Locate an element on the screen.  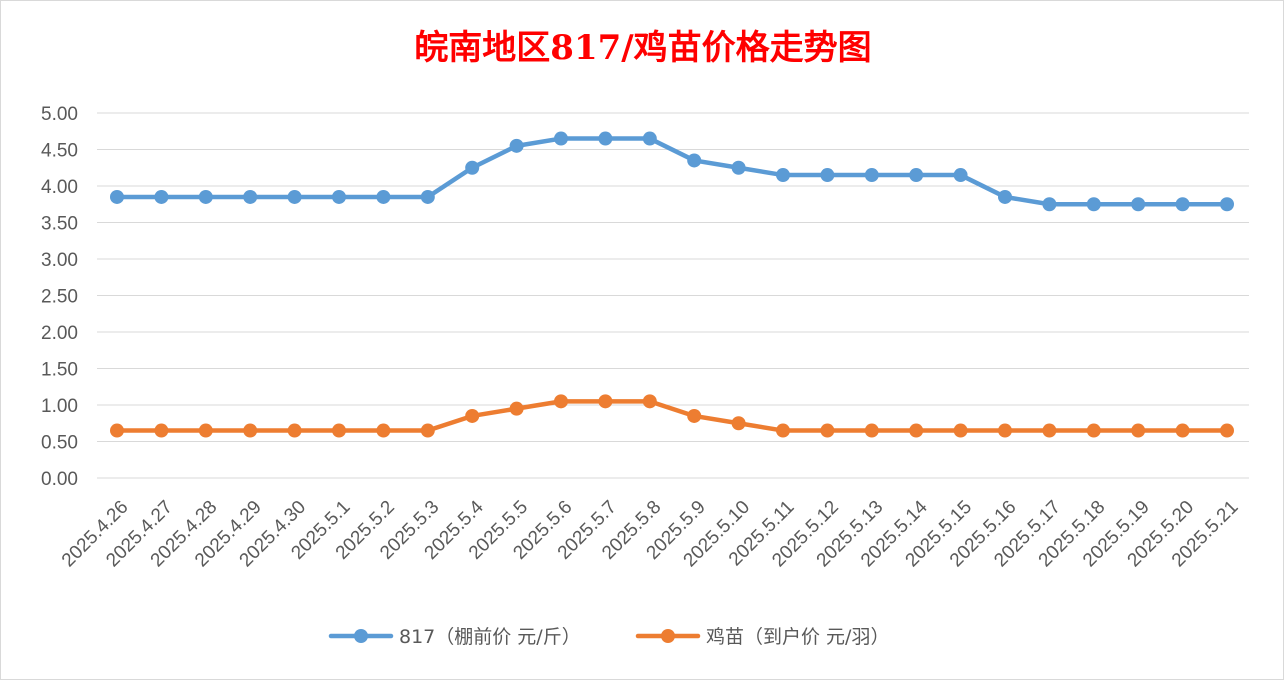
y-tick-label: 0.00 is located at coordinates (59, 479).